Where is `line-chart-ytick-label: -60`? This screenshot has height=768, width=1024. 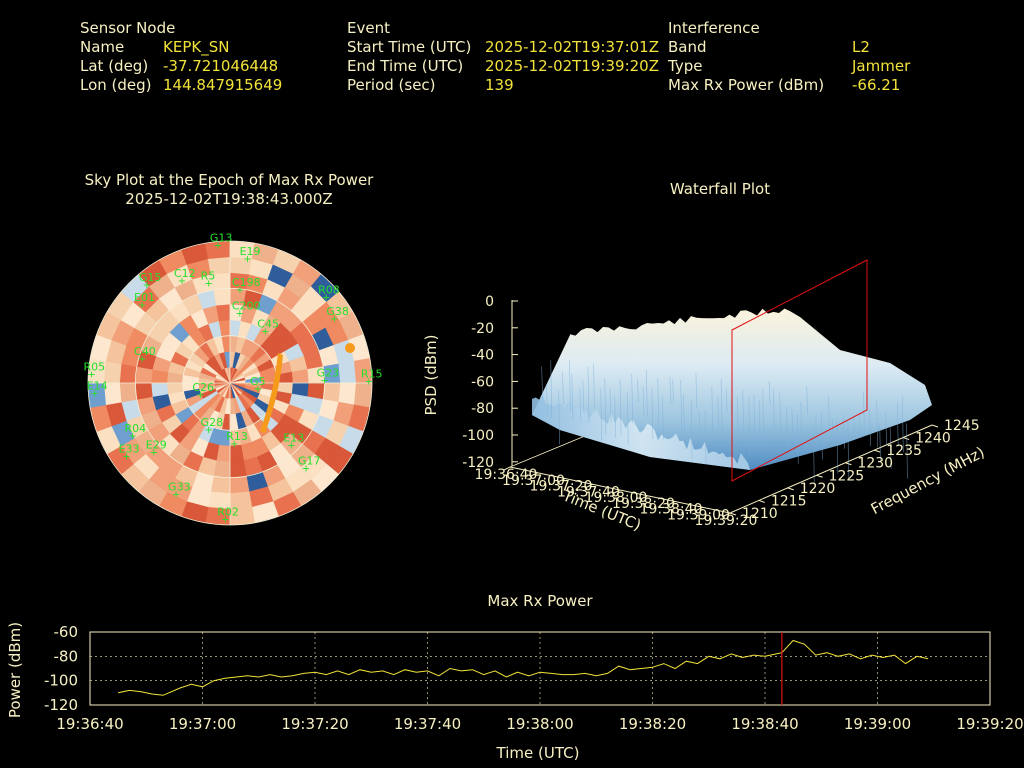
line-chart-ytick-label: -60 is located at coordinates (66, 632).